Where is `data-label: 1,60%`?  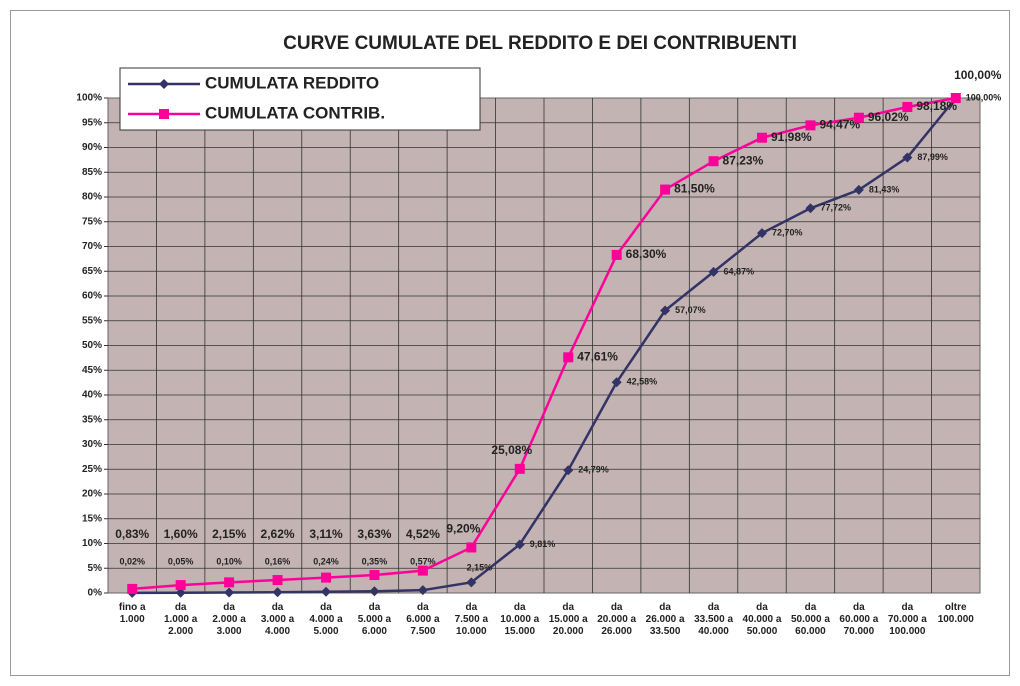 data-label: 1,60% is located at coordinates (181, 534).